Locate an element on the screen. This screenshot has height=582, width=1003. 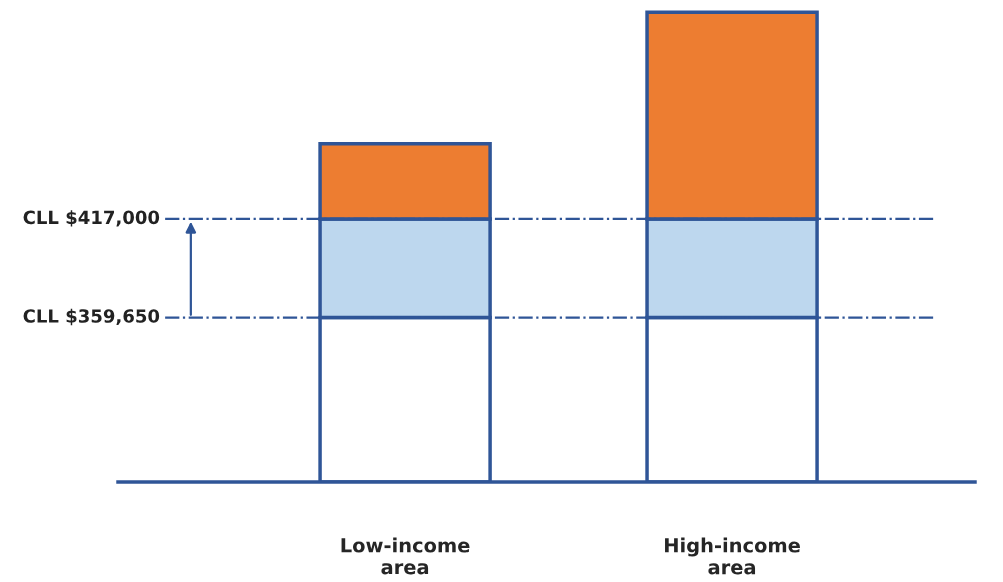
ref-line-label: CLL $417,000 is located at coordinates (91, 218).